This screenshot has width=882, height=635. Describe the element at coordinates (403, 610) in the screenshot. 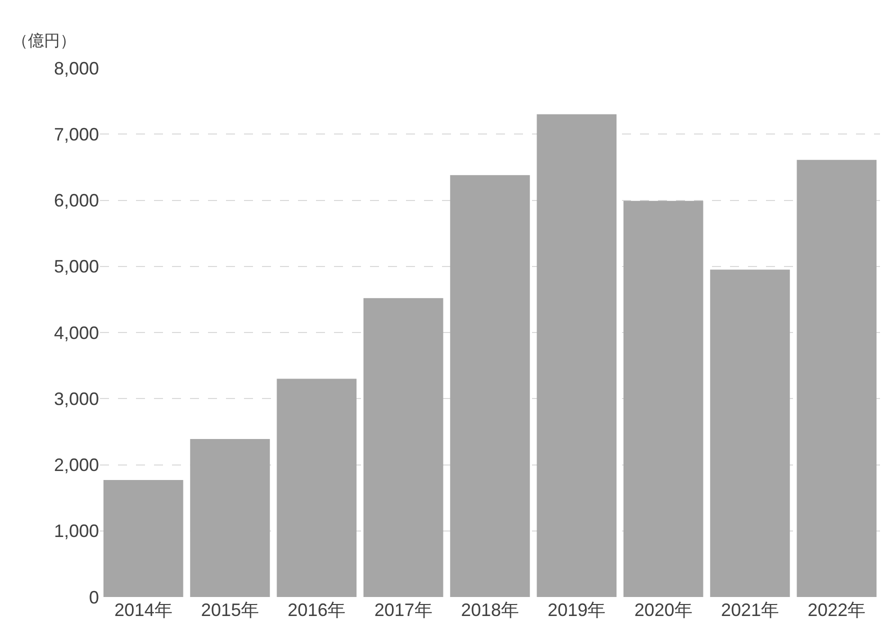

I see `x-tick-label: 2017年` at that location.